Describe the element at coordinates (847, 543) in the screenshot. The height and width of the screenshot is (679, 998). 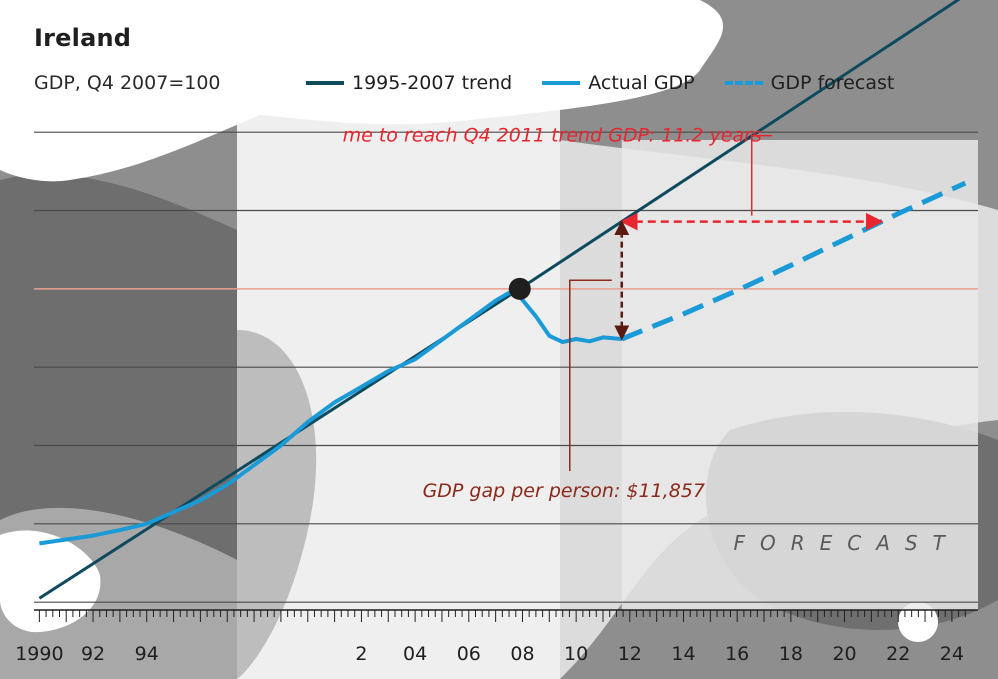
I see `forecast-label: FORECAST` at that location.